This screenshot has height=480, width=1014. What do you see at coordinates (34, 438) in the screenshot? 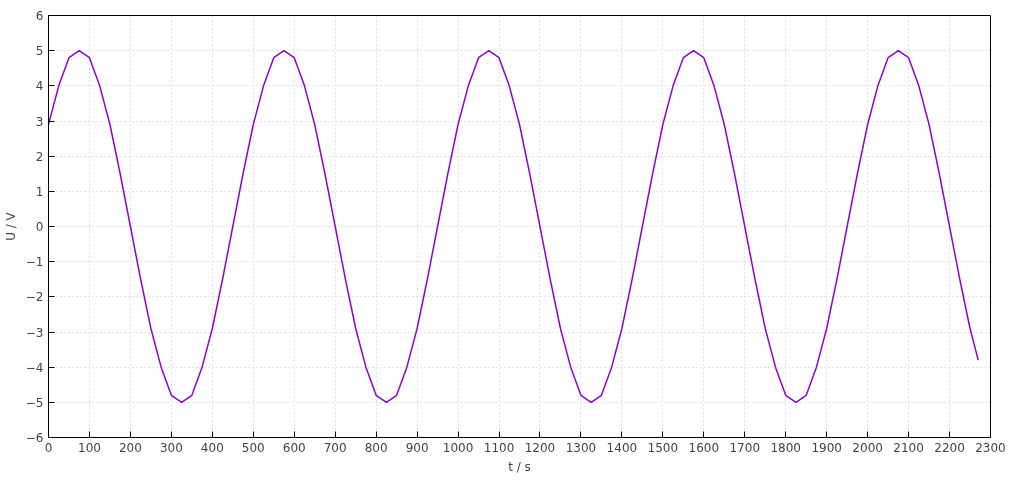
I see `y-tick-label: −6` at bounding box center [34, 438].